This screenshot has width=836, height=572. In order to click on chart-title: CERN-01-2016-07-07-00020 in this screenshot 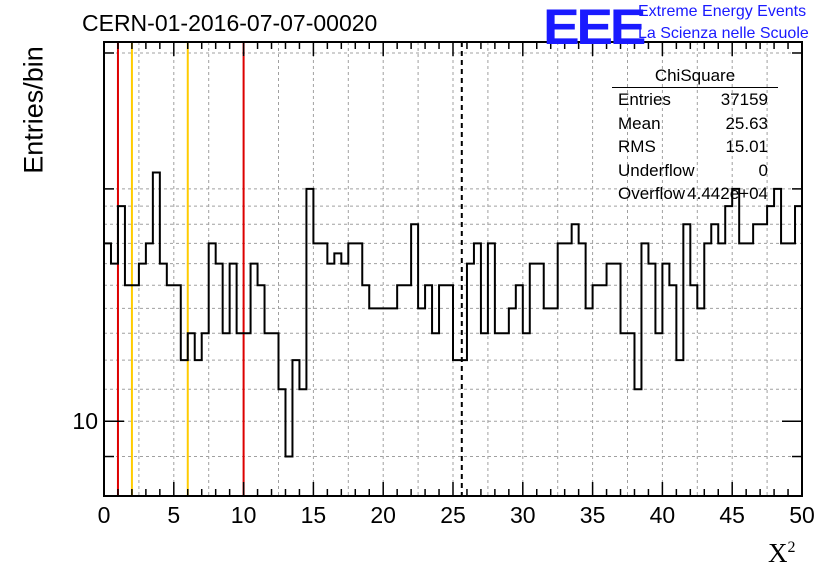, I will do `click(230, 23)`.